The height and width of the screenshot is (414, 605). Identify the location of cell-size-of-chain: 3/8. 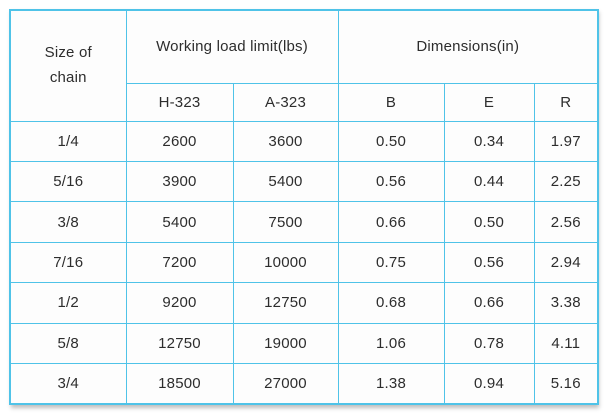
(68, 222).